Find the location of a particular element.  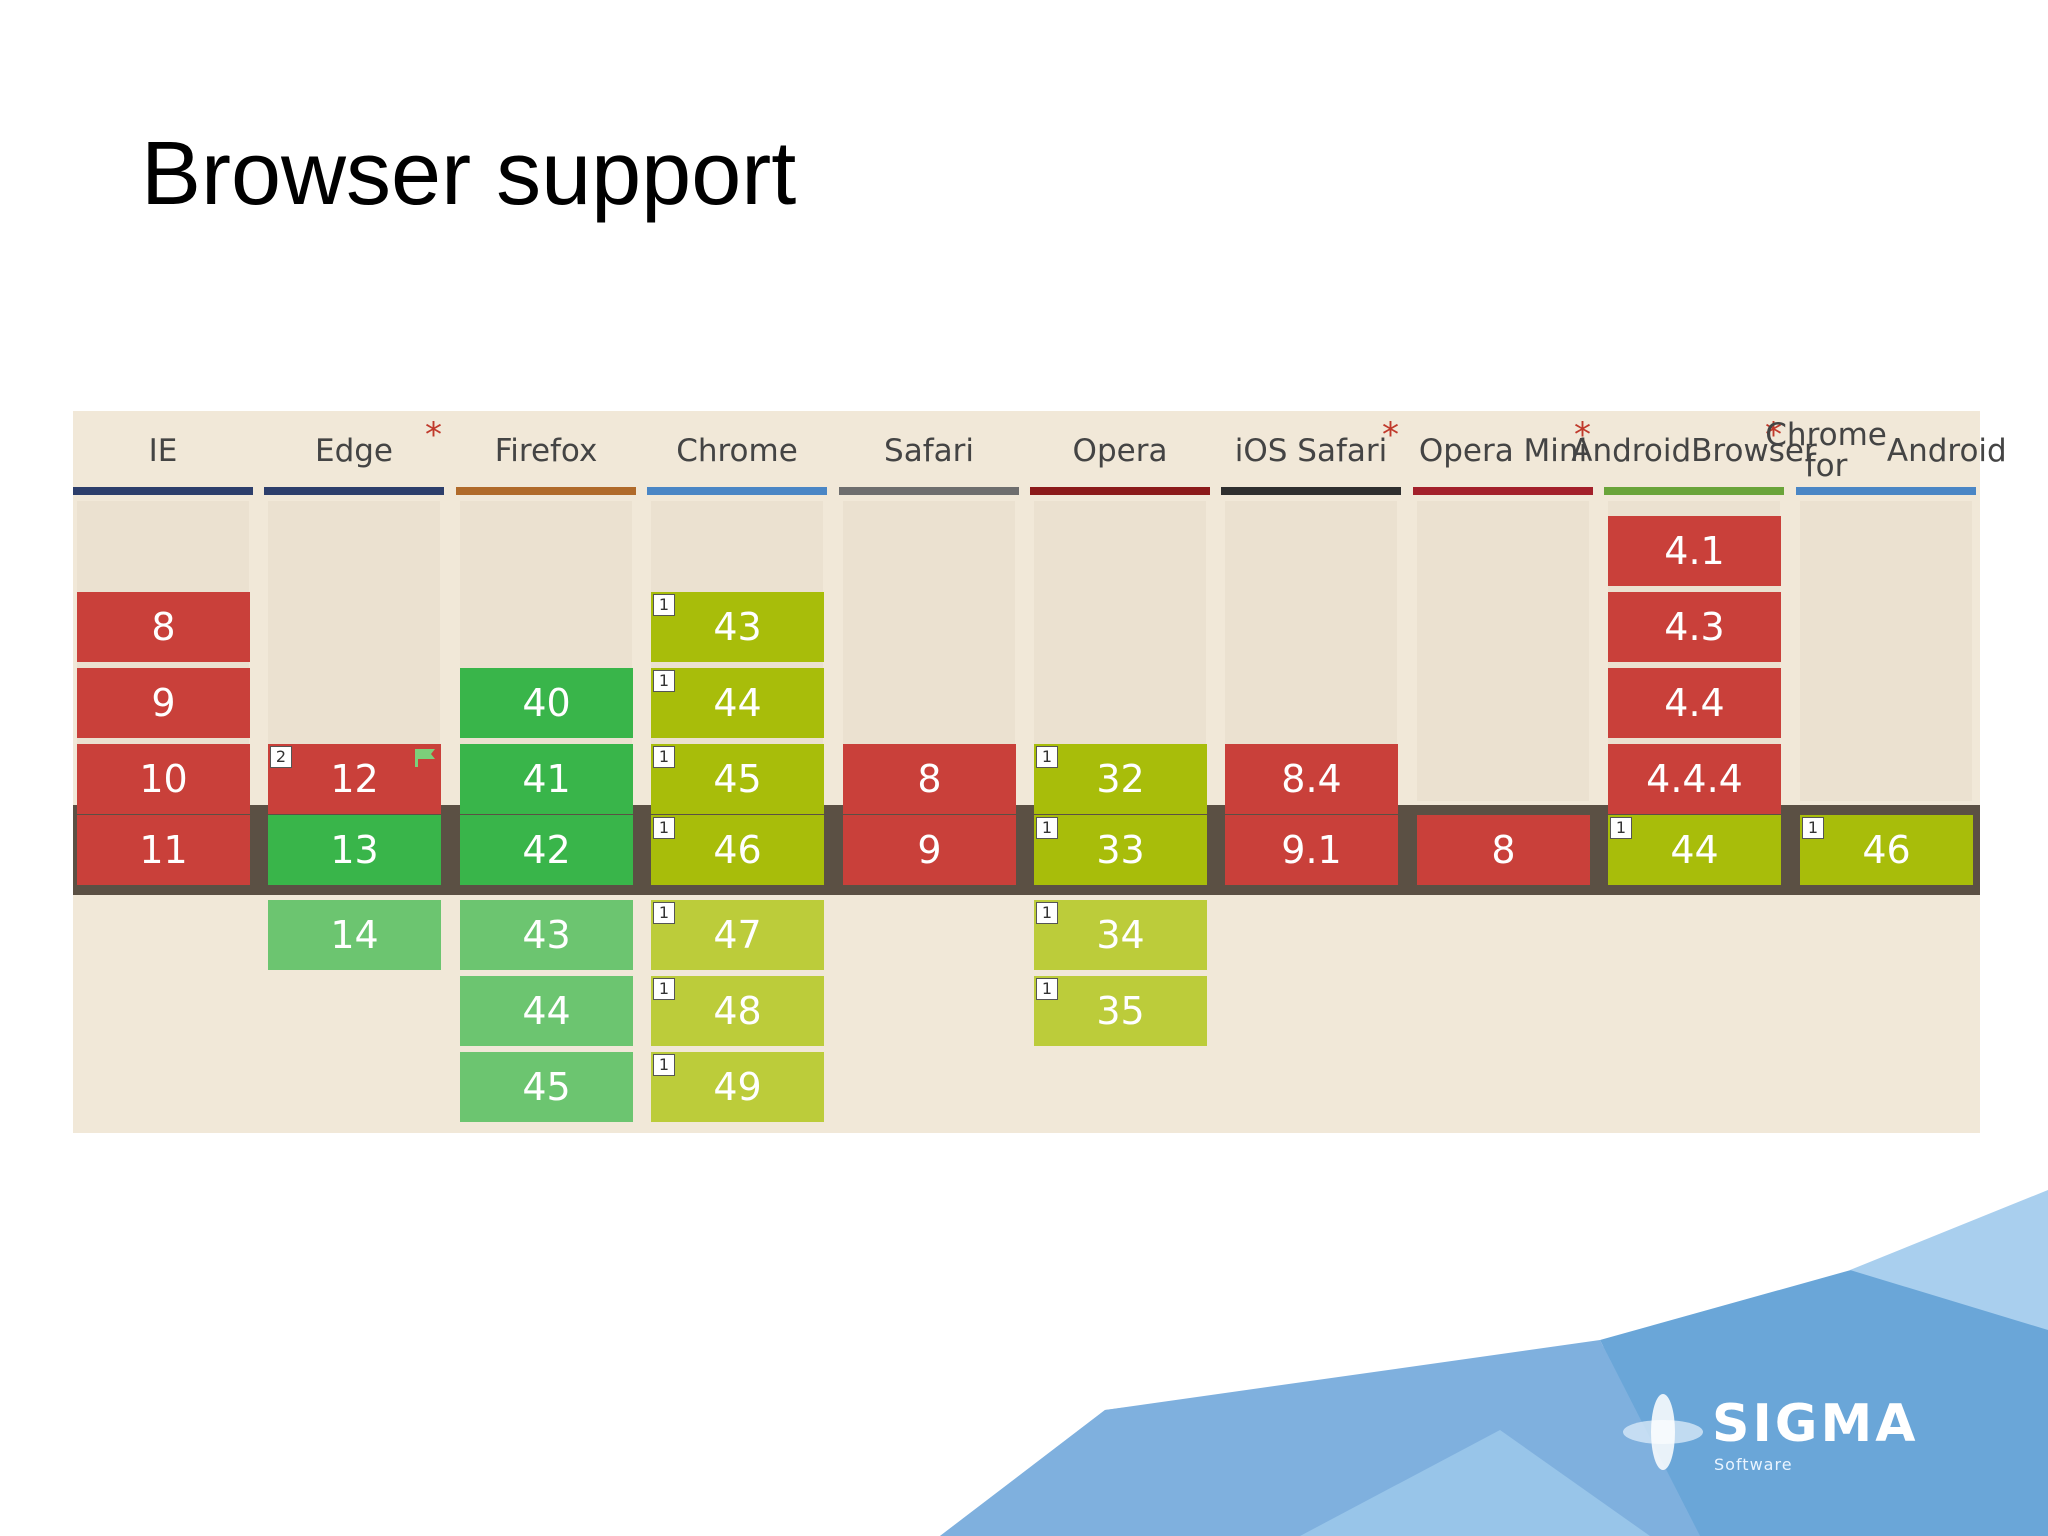

version-cell: 4.1 is located at coordinates (1694, 551).